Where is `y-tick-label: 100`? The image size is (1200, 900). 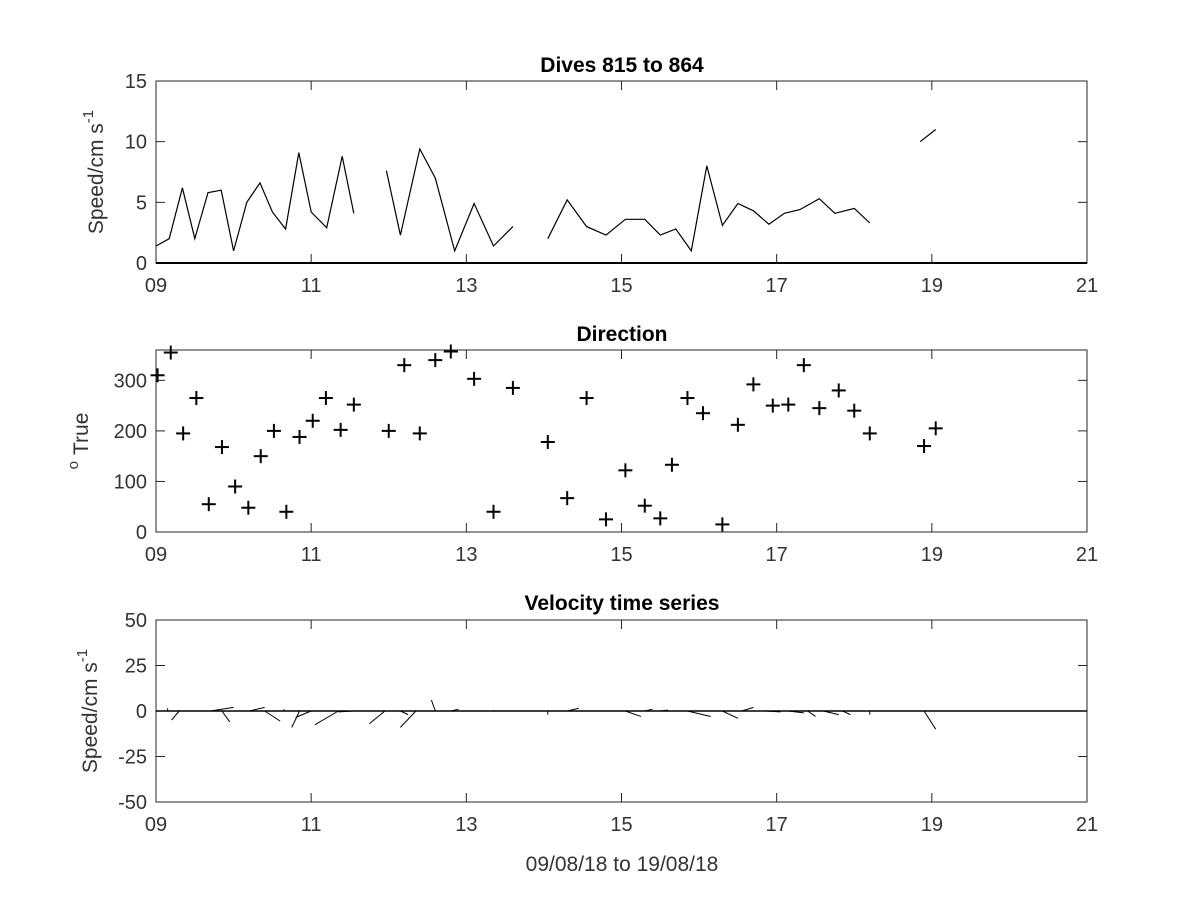 y-tick-label: 100 is located at coordinates (130, 482).